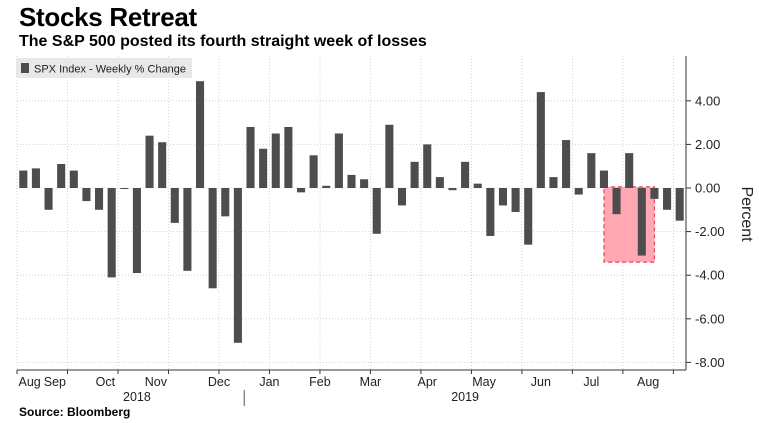 Image resolution: width=759 pixels, height=423 pixels. I want to click on highlight-region, so click(629, 224).